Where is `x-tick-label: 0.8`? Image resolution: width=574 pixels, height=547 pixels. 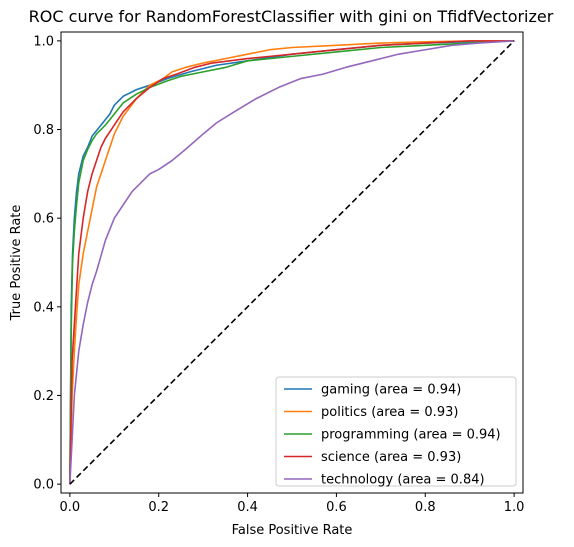 x-tick-label: 0.8 is located at coordinates (425, 507).